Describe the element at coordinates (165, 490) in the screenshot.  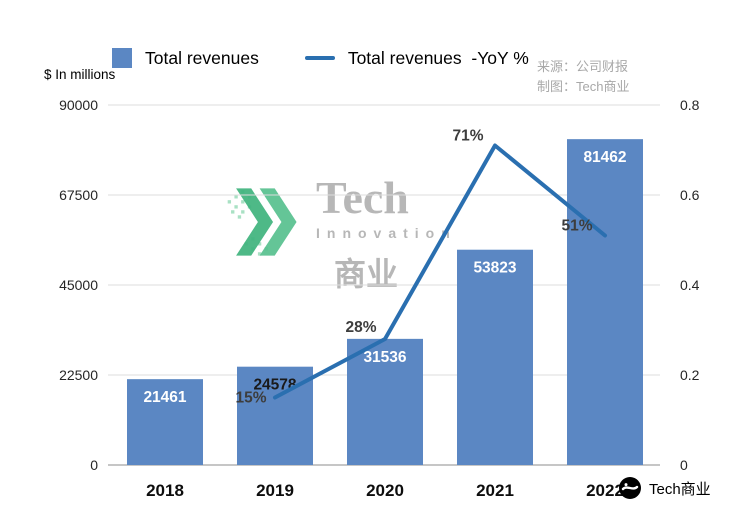
I see `x-axis-label: 2018` at that location.